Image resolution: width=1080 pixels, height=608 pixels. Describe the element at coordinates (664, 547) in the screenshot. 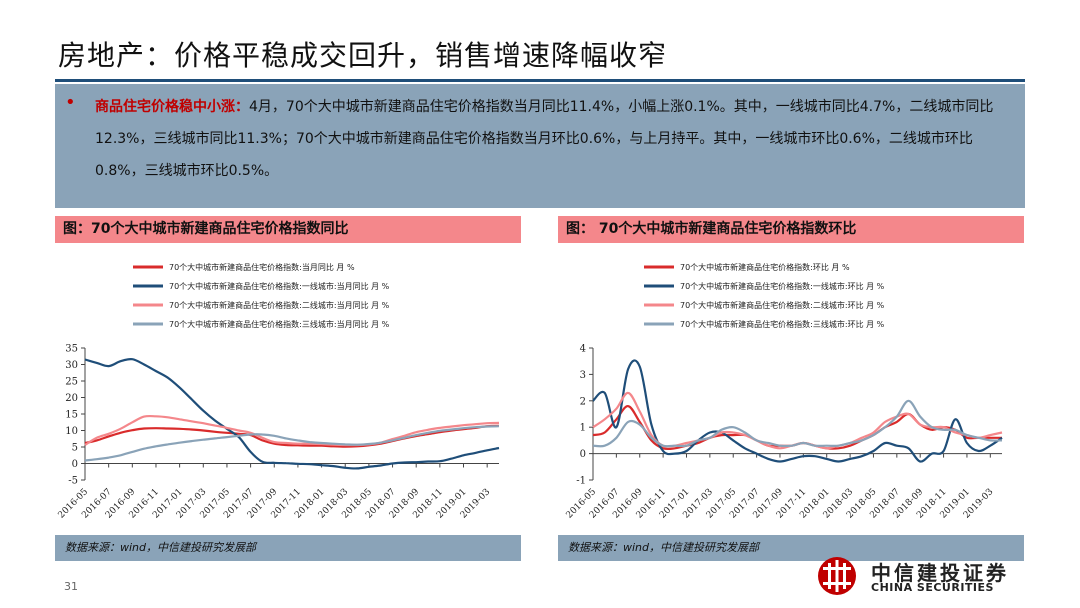

I see `right-source-text: 数据来源：wind，中信建投研究发展部` at that location.